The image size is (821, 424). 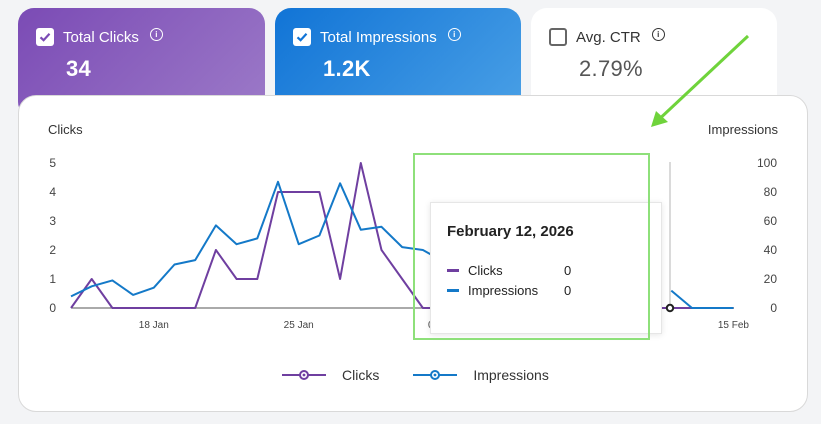 I want to click on x-tick-label: 25 Jan, so click(x=299, y=325).